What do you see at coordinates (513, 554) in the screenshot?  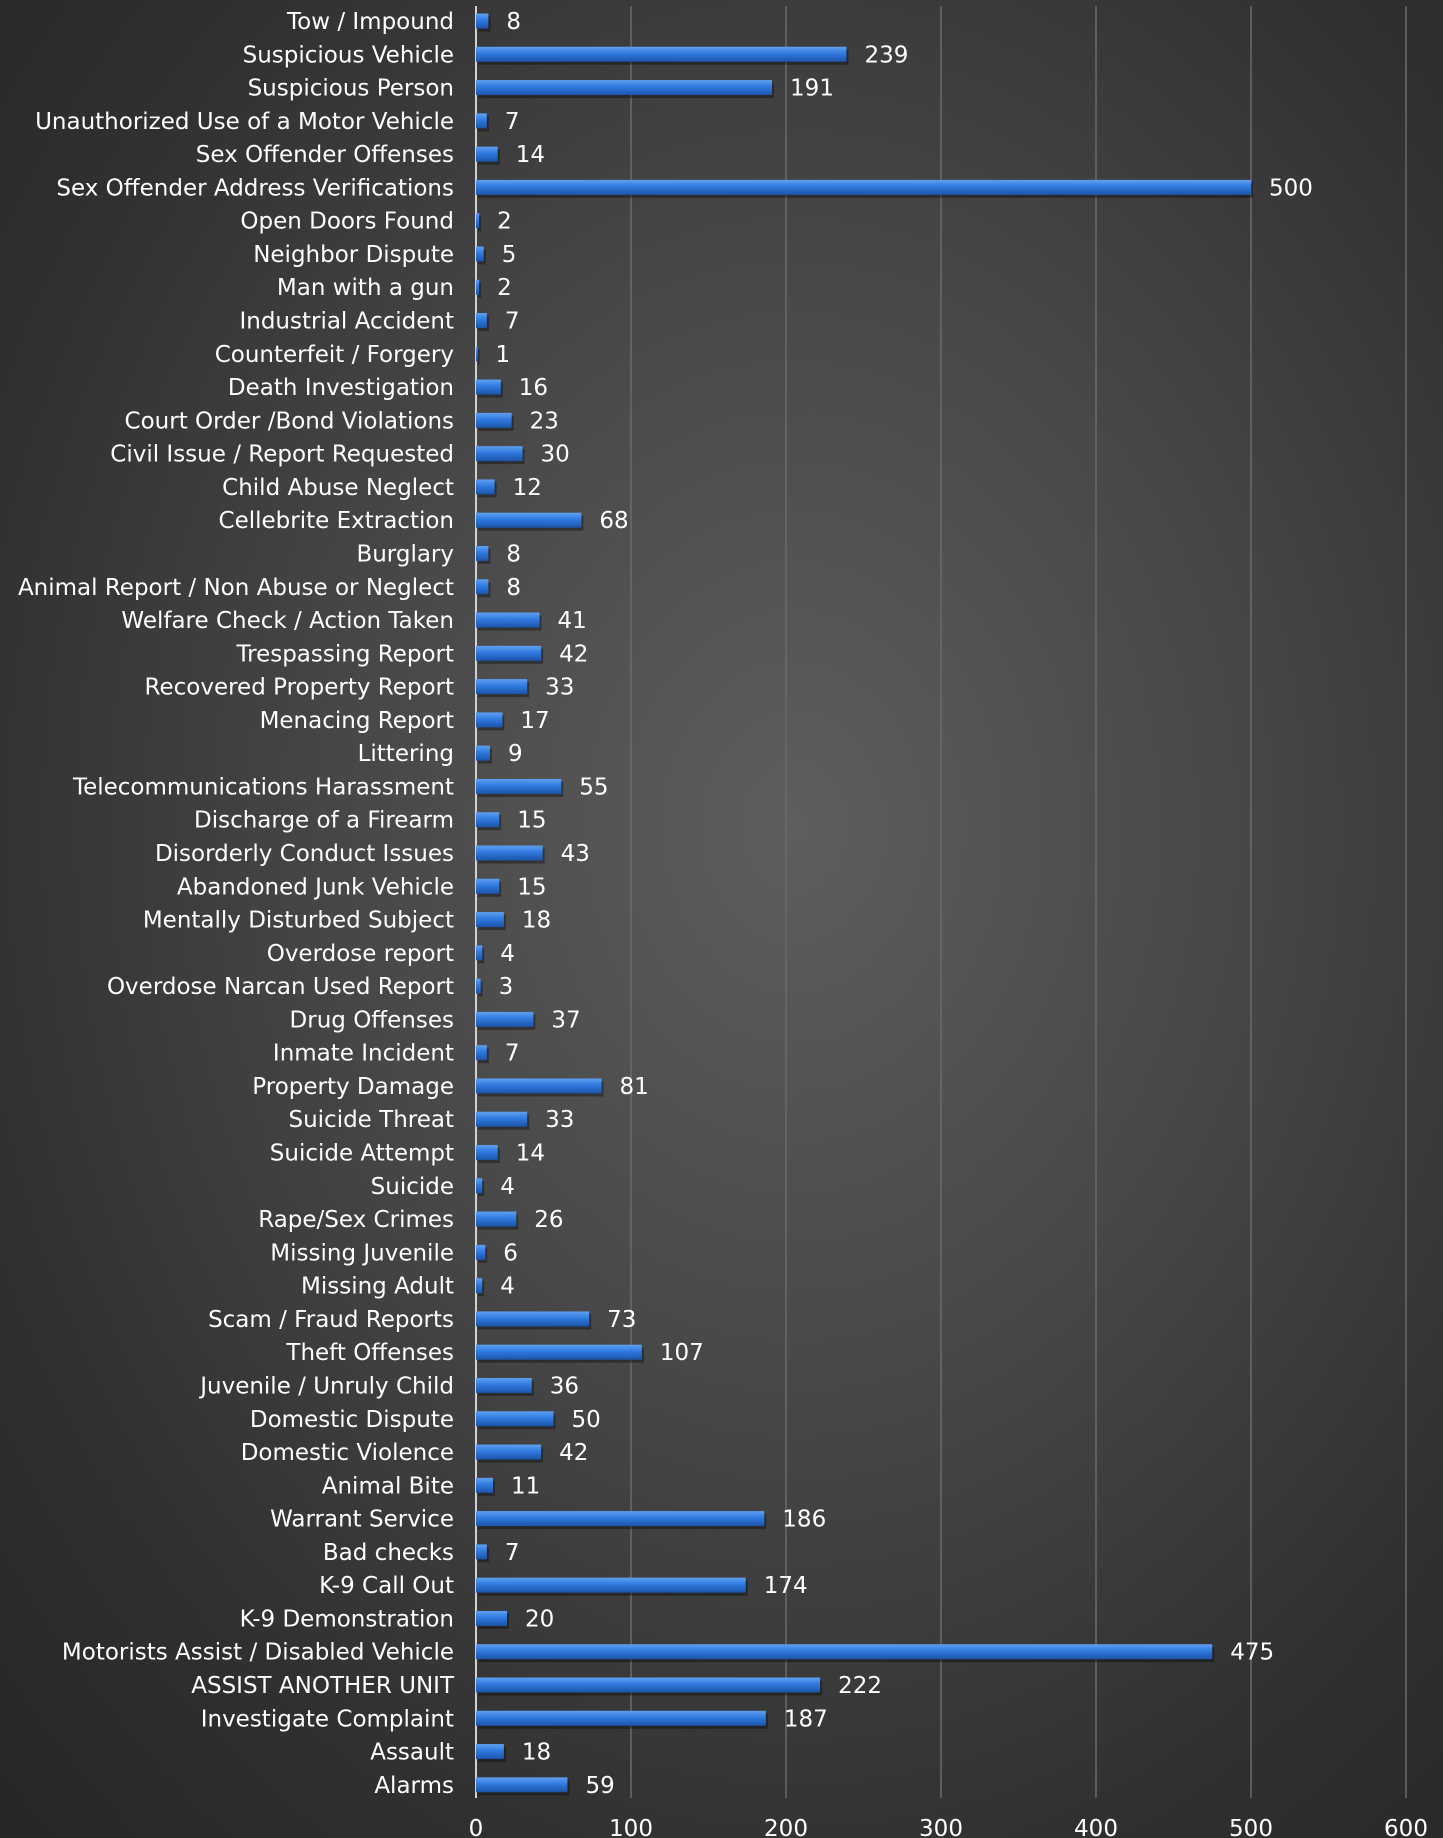 I see `data-label: 8` at bounding box center [513, 554].